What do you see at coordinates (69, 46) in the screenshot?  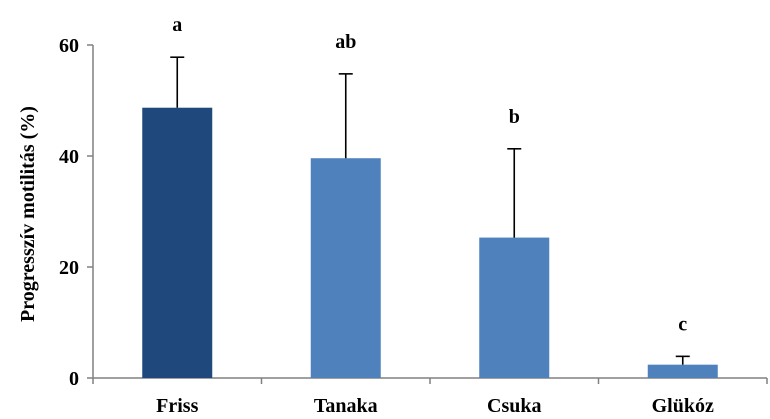 I see `y-tick-label: 60` at bounding box center [69, 46].